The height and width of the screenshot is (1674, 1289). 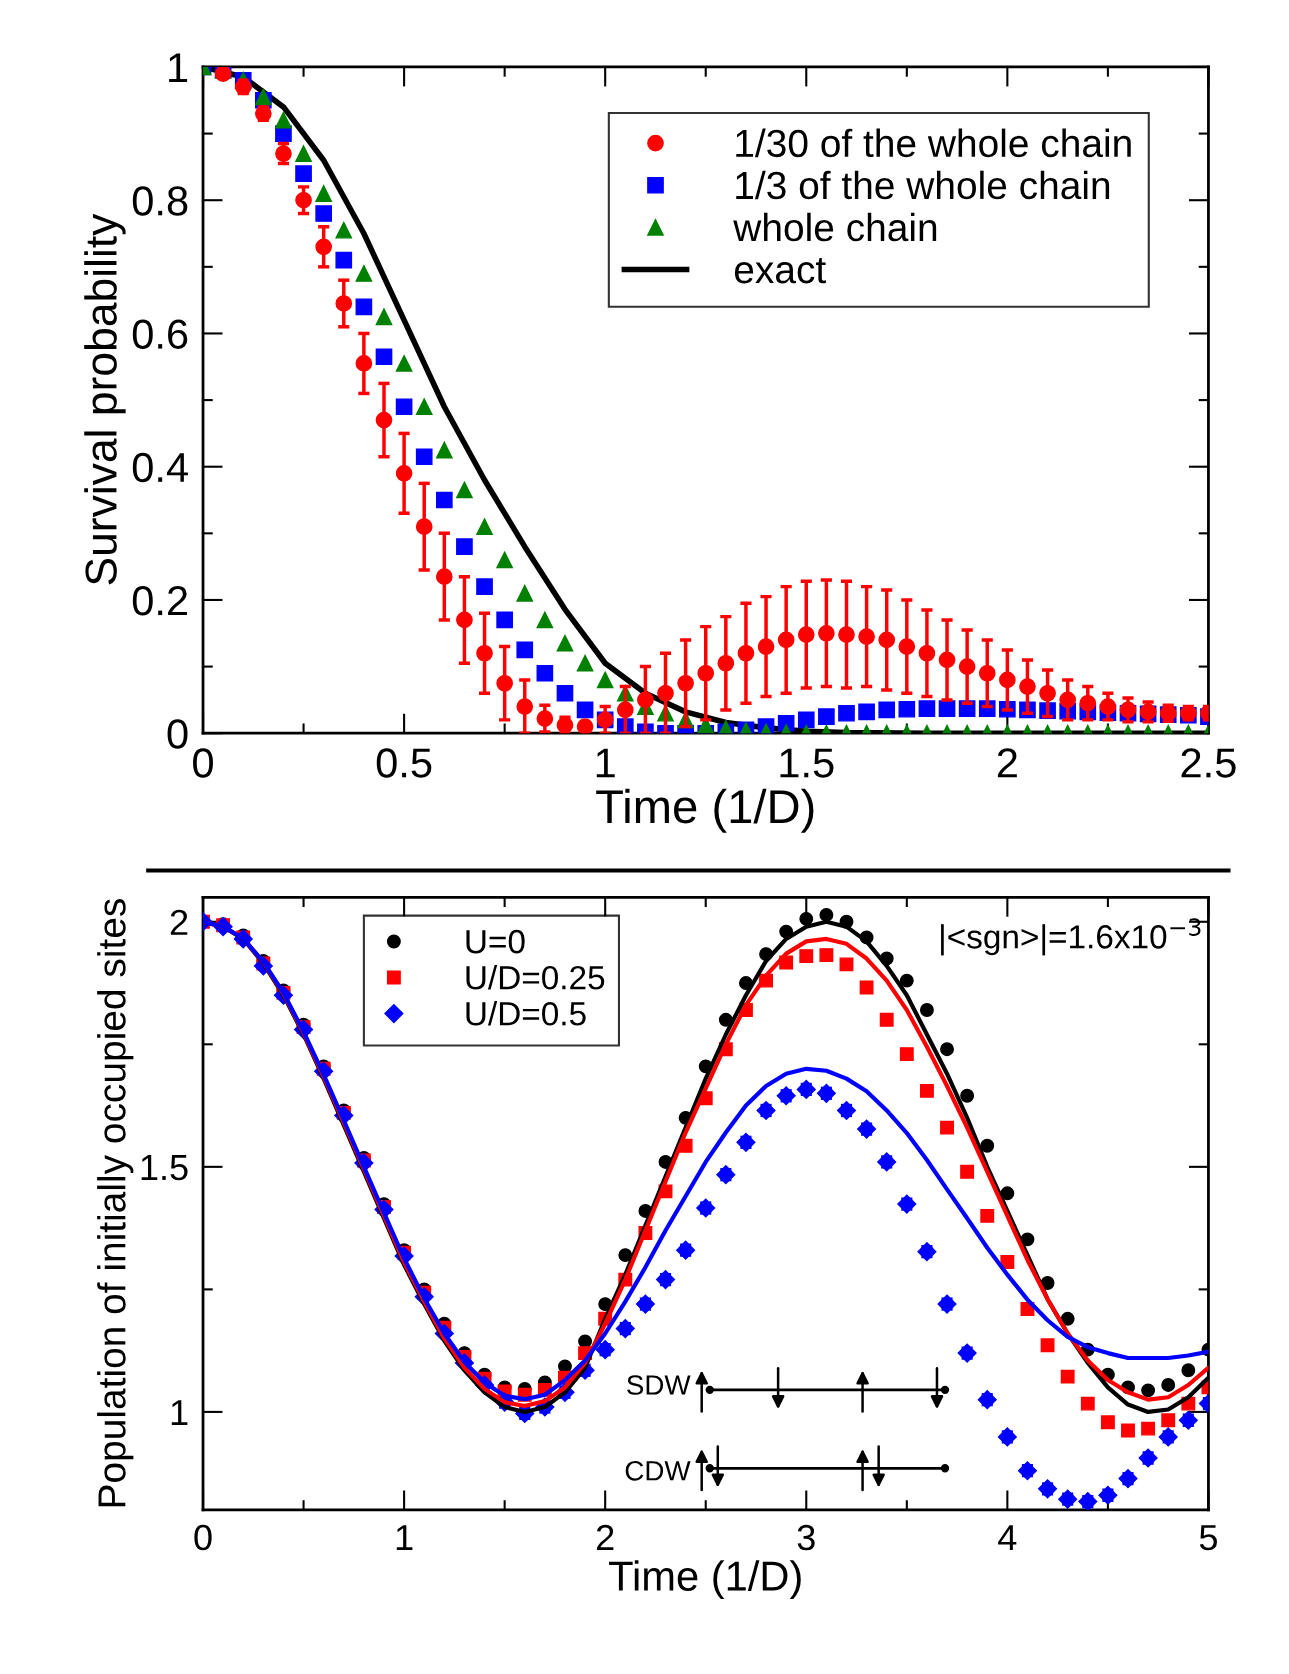 What do you see at coordinates (658, 1470) in the screenshot?
I see `annotation: CDW` at bounding box center [658, 1470].